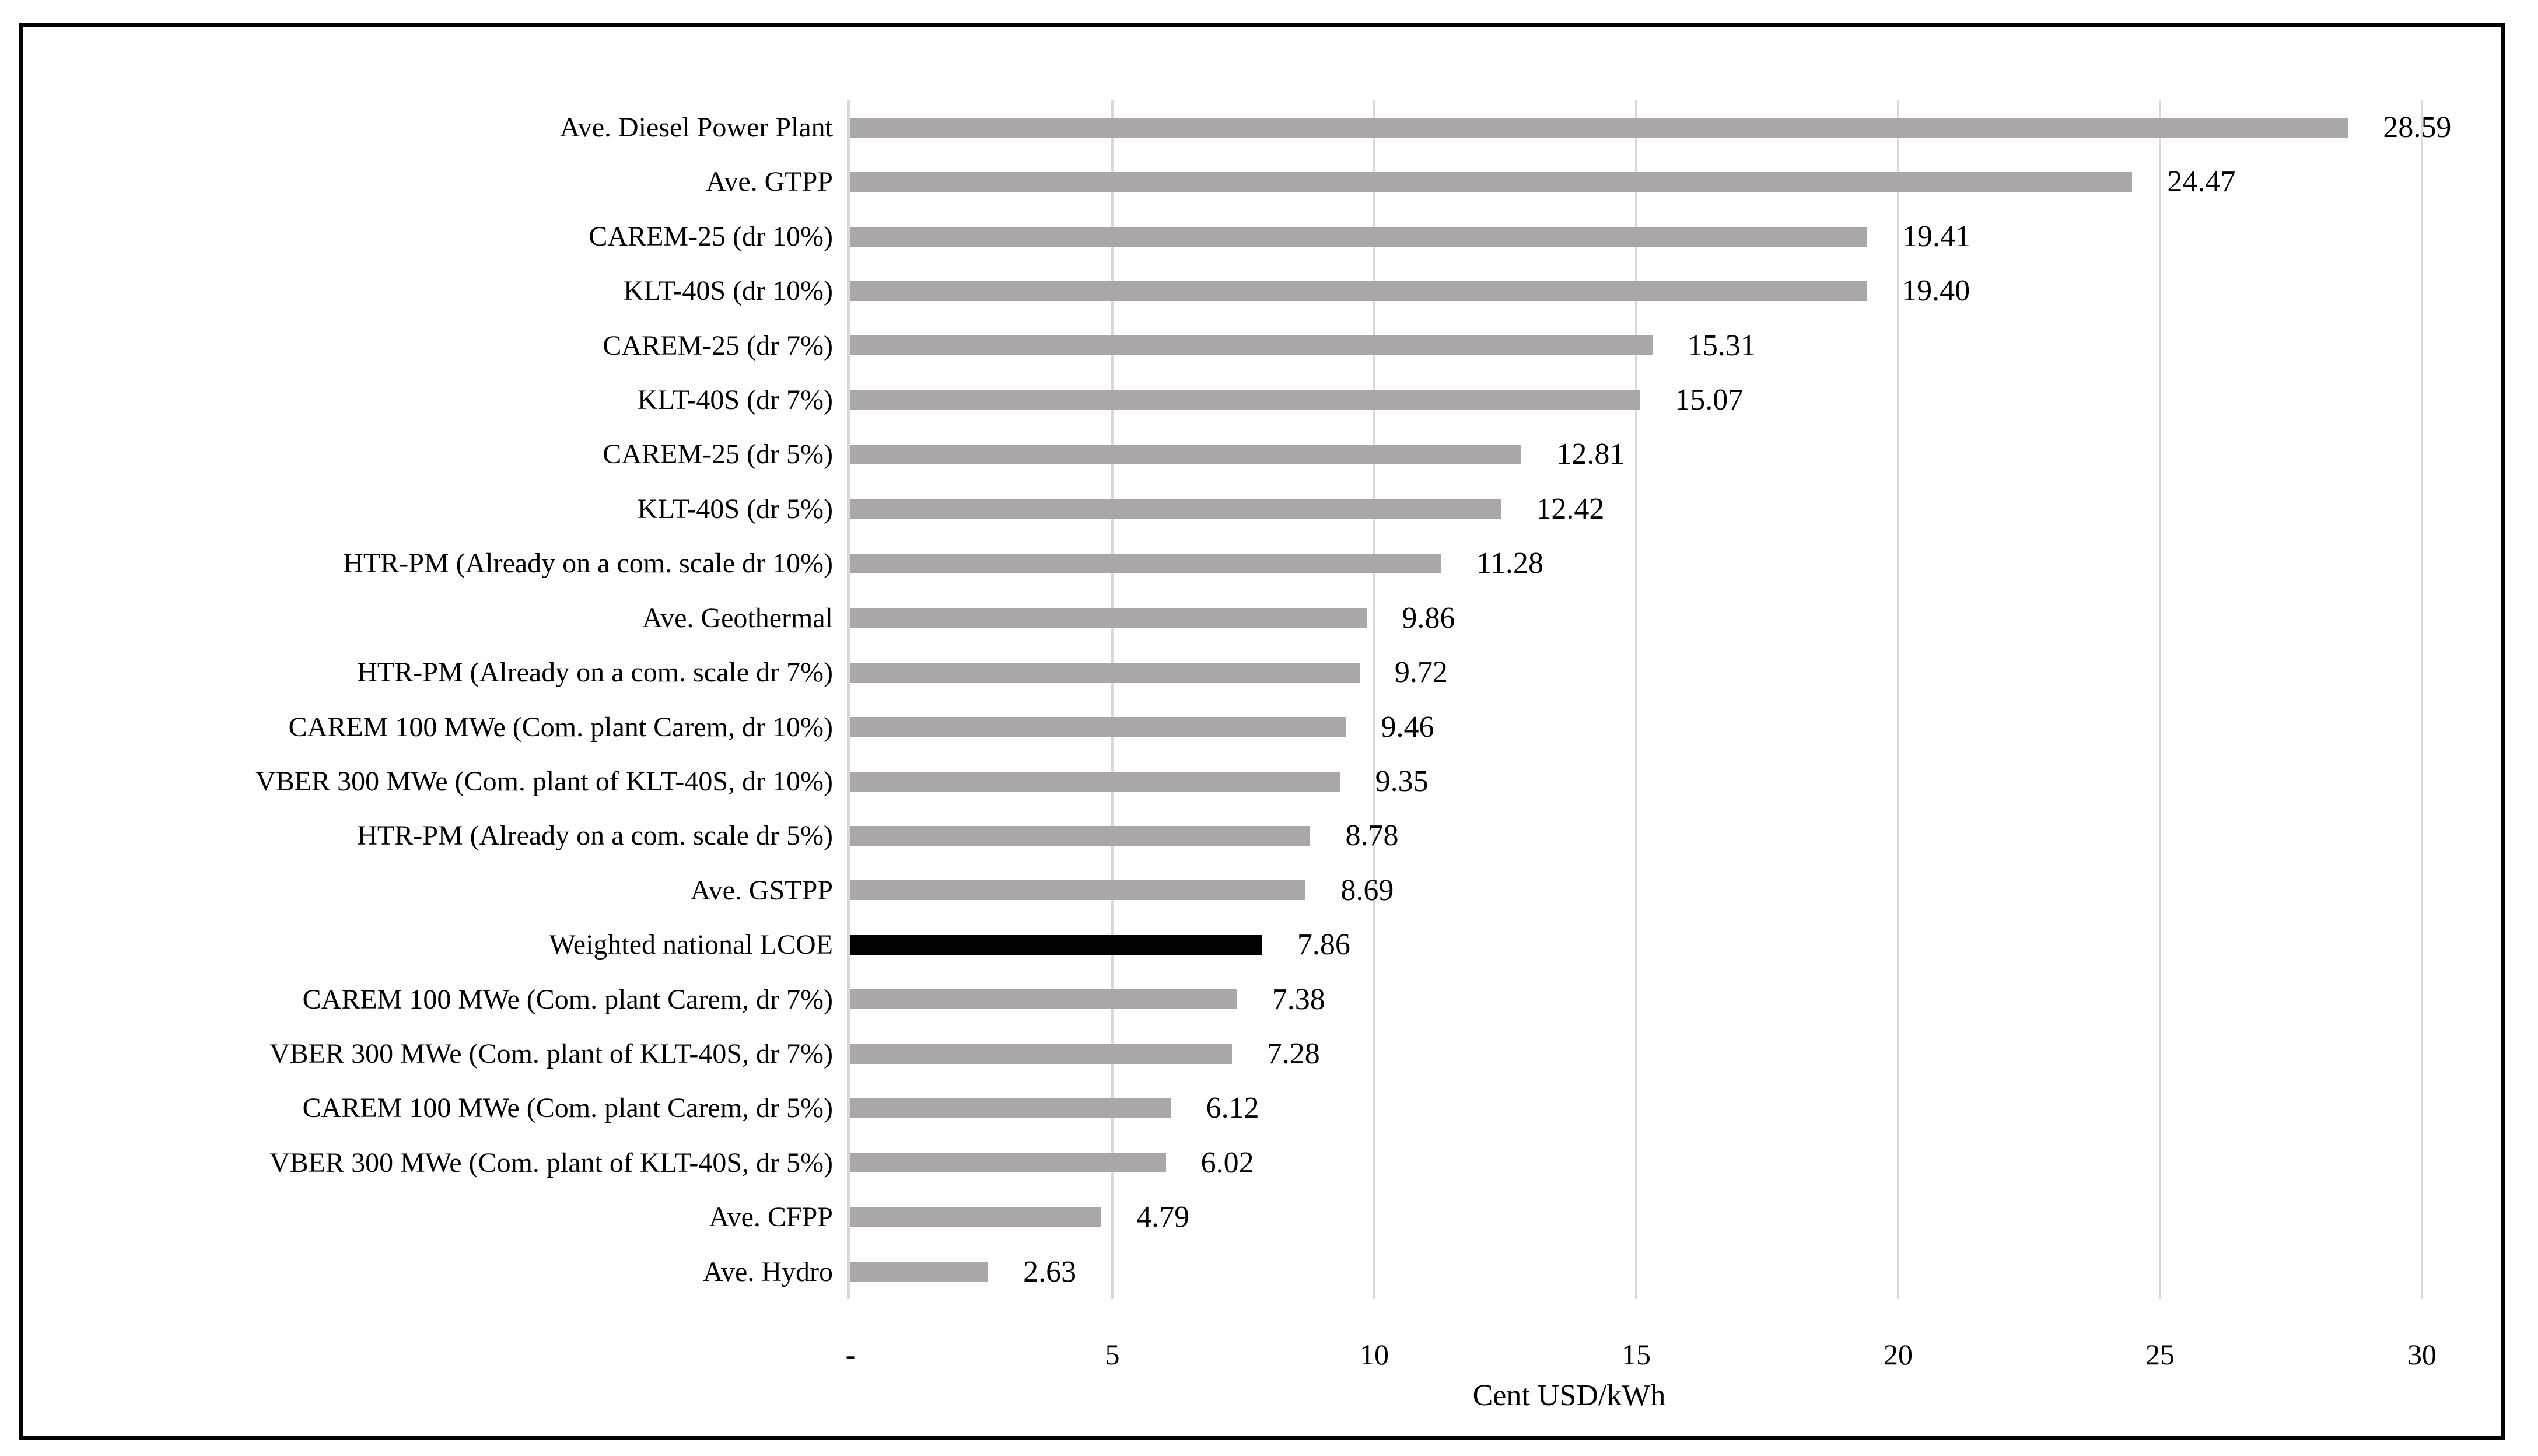 This screenshot has height=1456, width=2538. Describe the element at coordinates (735, 508) in the screenshot. I see `category-label: KLT-40S (dr 5%)` at that location.